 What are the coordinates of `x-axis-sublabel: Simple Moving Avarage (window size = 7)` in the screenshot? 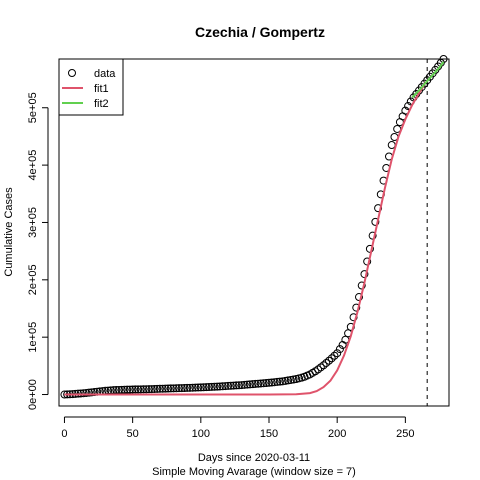 It's located at (254, 472).